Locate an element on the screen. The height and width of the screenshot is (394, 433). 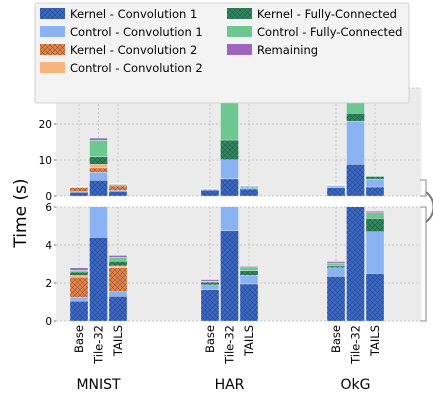
axis-break-markers is located at coordinates (426, 250).